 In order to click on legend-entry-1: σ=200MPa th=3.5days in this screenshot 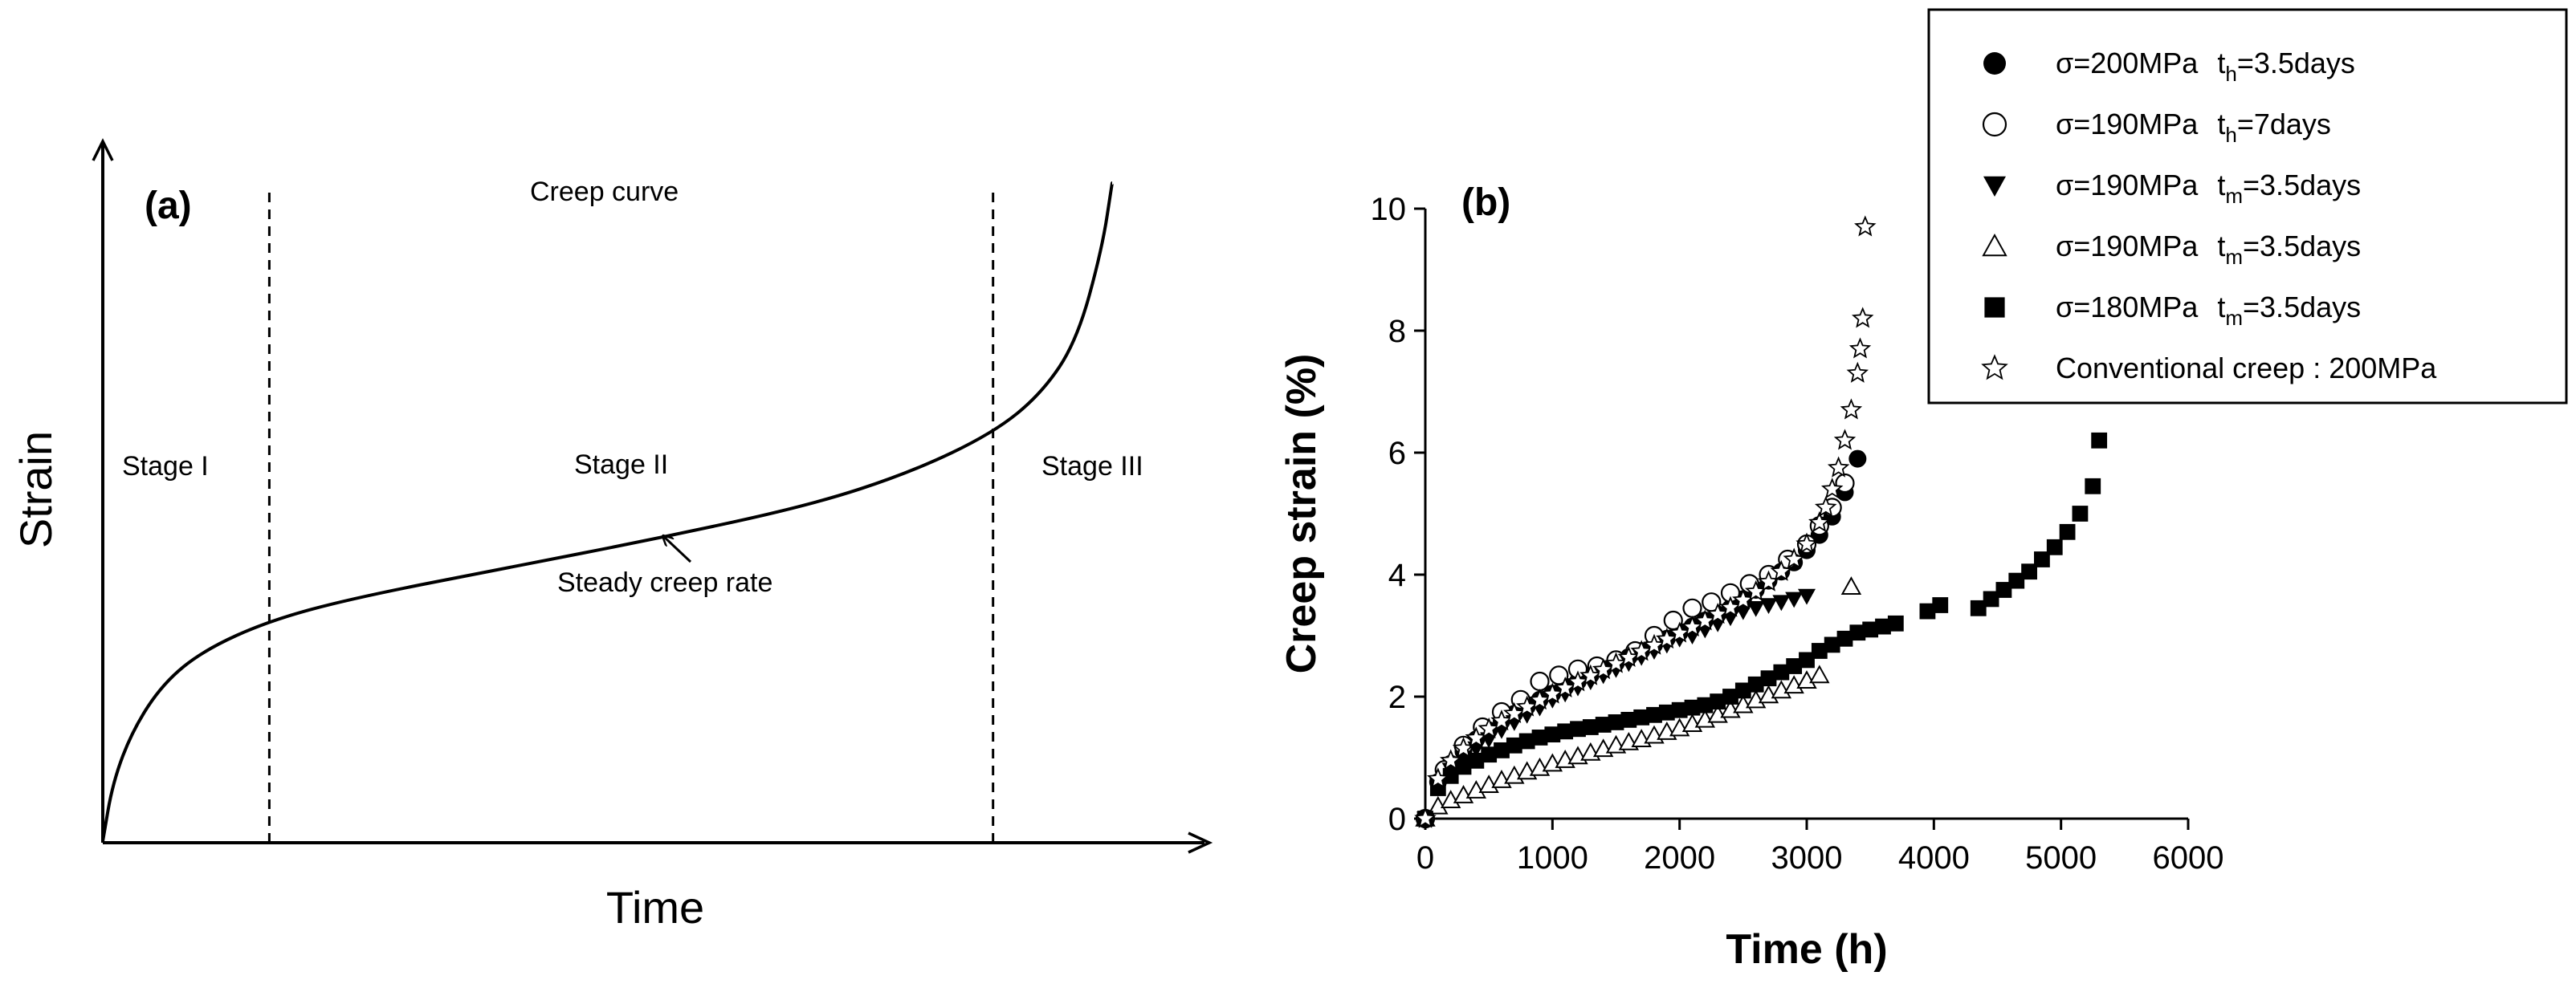, I will do `click(2205, 66)`.